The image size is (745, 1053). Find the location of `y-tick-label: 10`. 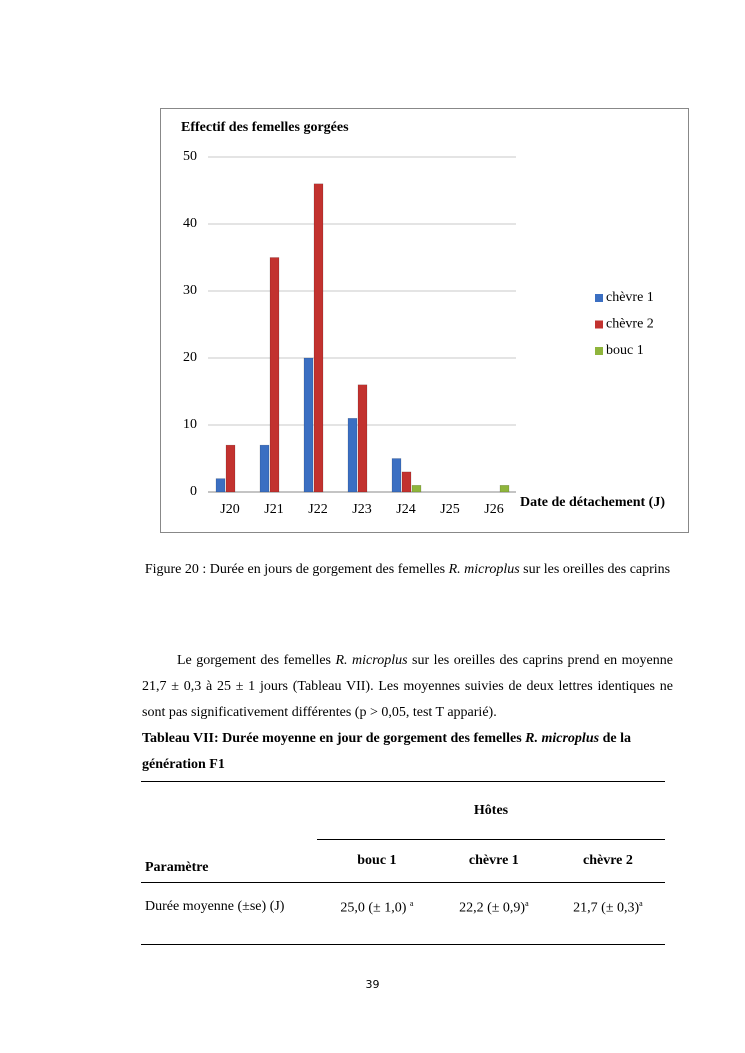

y-tick-label: 10 is located at coordinates (190, 424).